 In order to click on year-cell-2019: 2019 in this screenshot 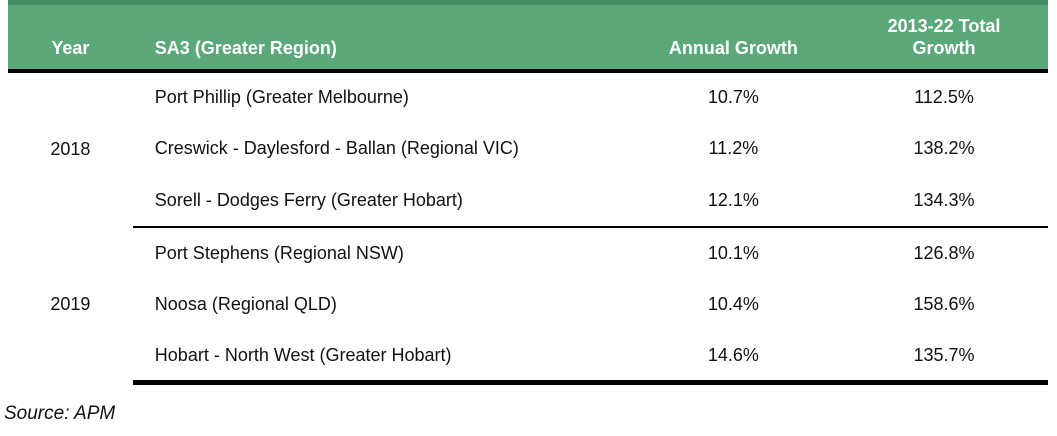, I will do `click(70, 304)`.